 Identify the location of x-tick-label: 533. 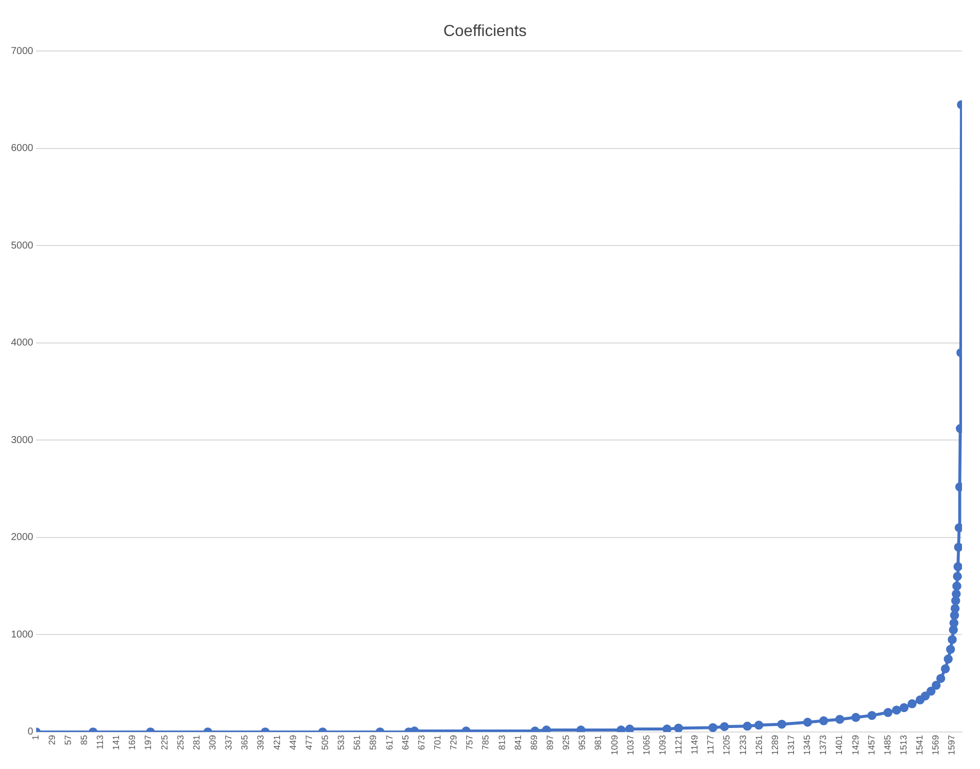
(341, 742).